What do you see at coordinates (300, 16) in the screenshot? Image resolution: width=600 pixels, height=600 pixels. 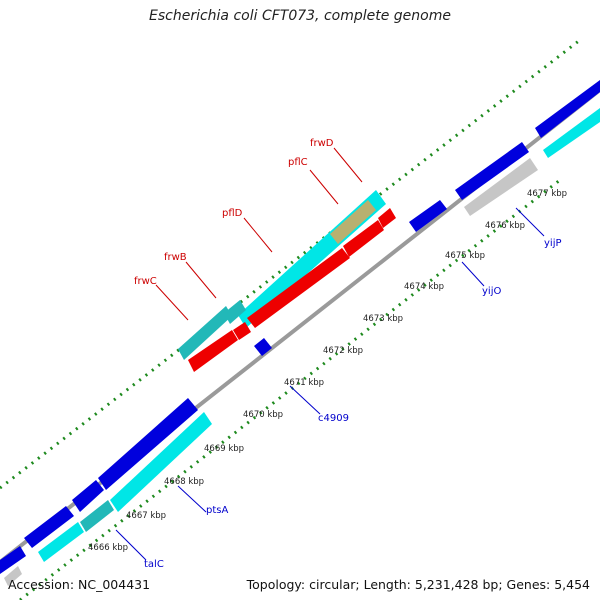 I see `map-title: Escherichia coli CFT073, complete genome` at bounding box center [300, 16].